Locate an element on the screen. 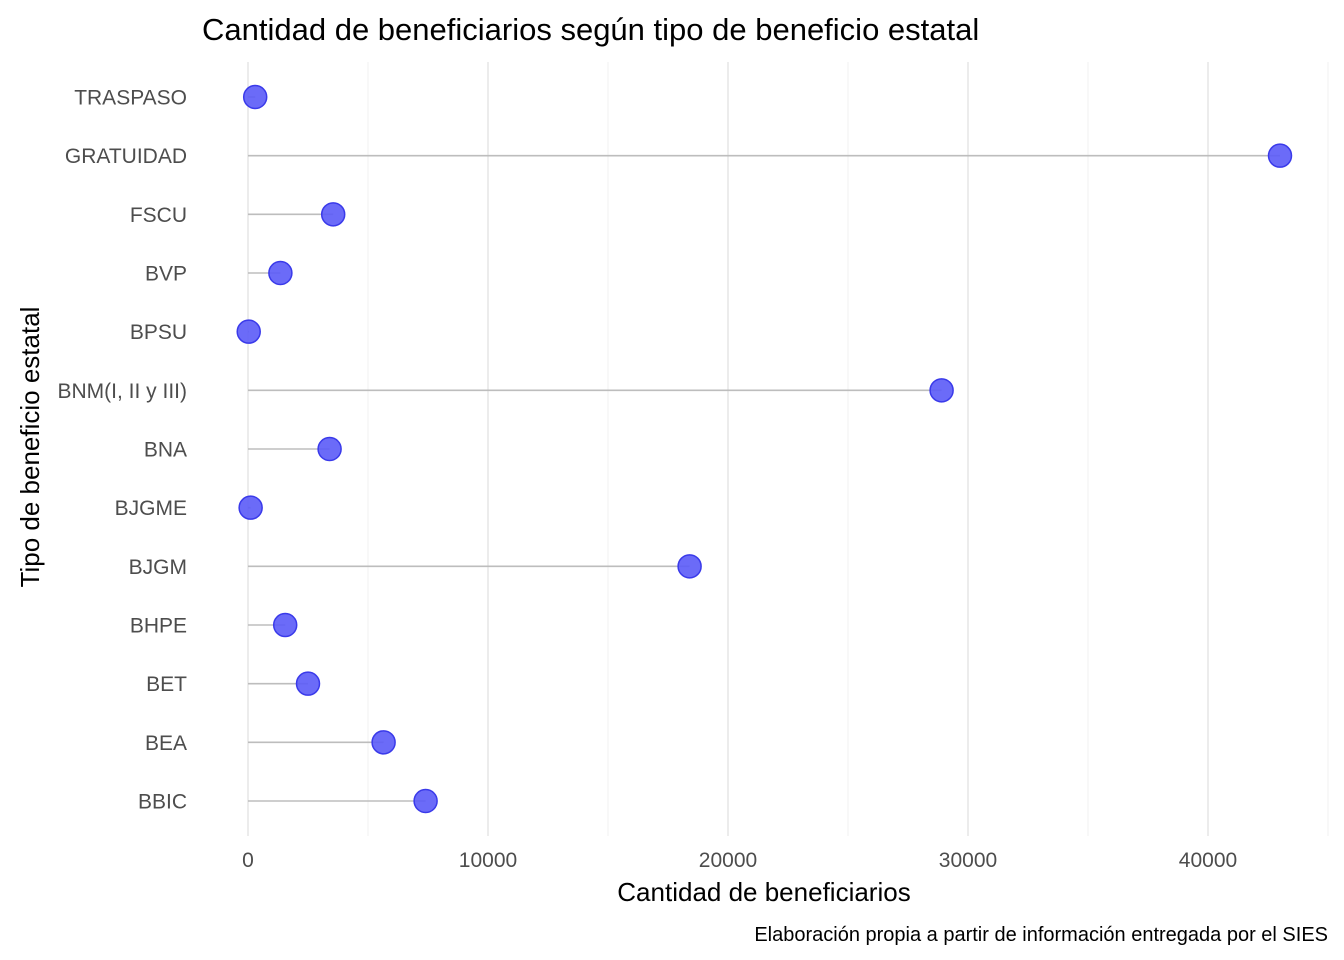 The image size is (1344, 960). y-tick-label: BET is located at coordinates (166, 684).